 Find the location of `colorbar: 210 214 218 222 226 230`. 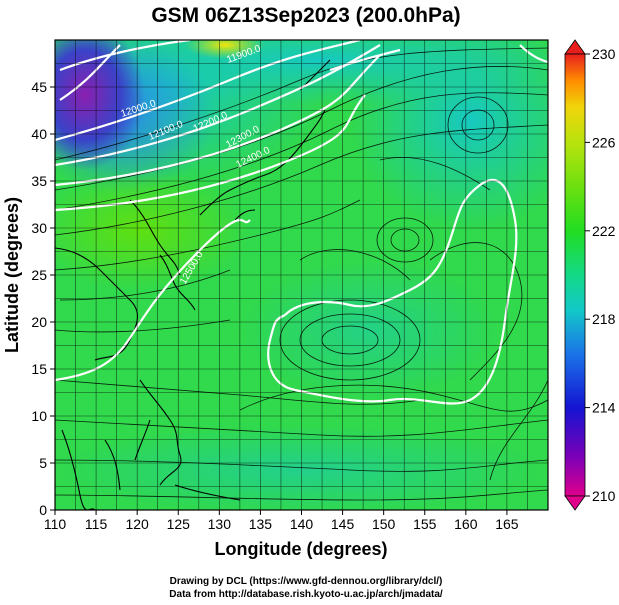

colorbar: 210 214 218 222 226 230 is located at coordinates (590, 275).